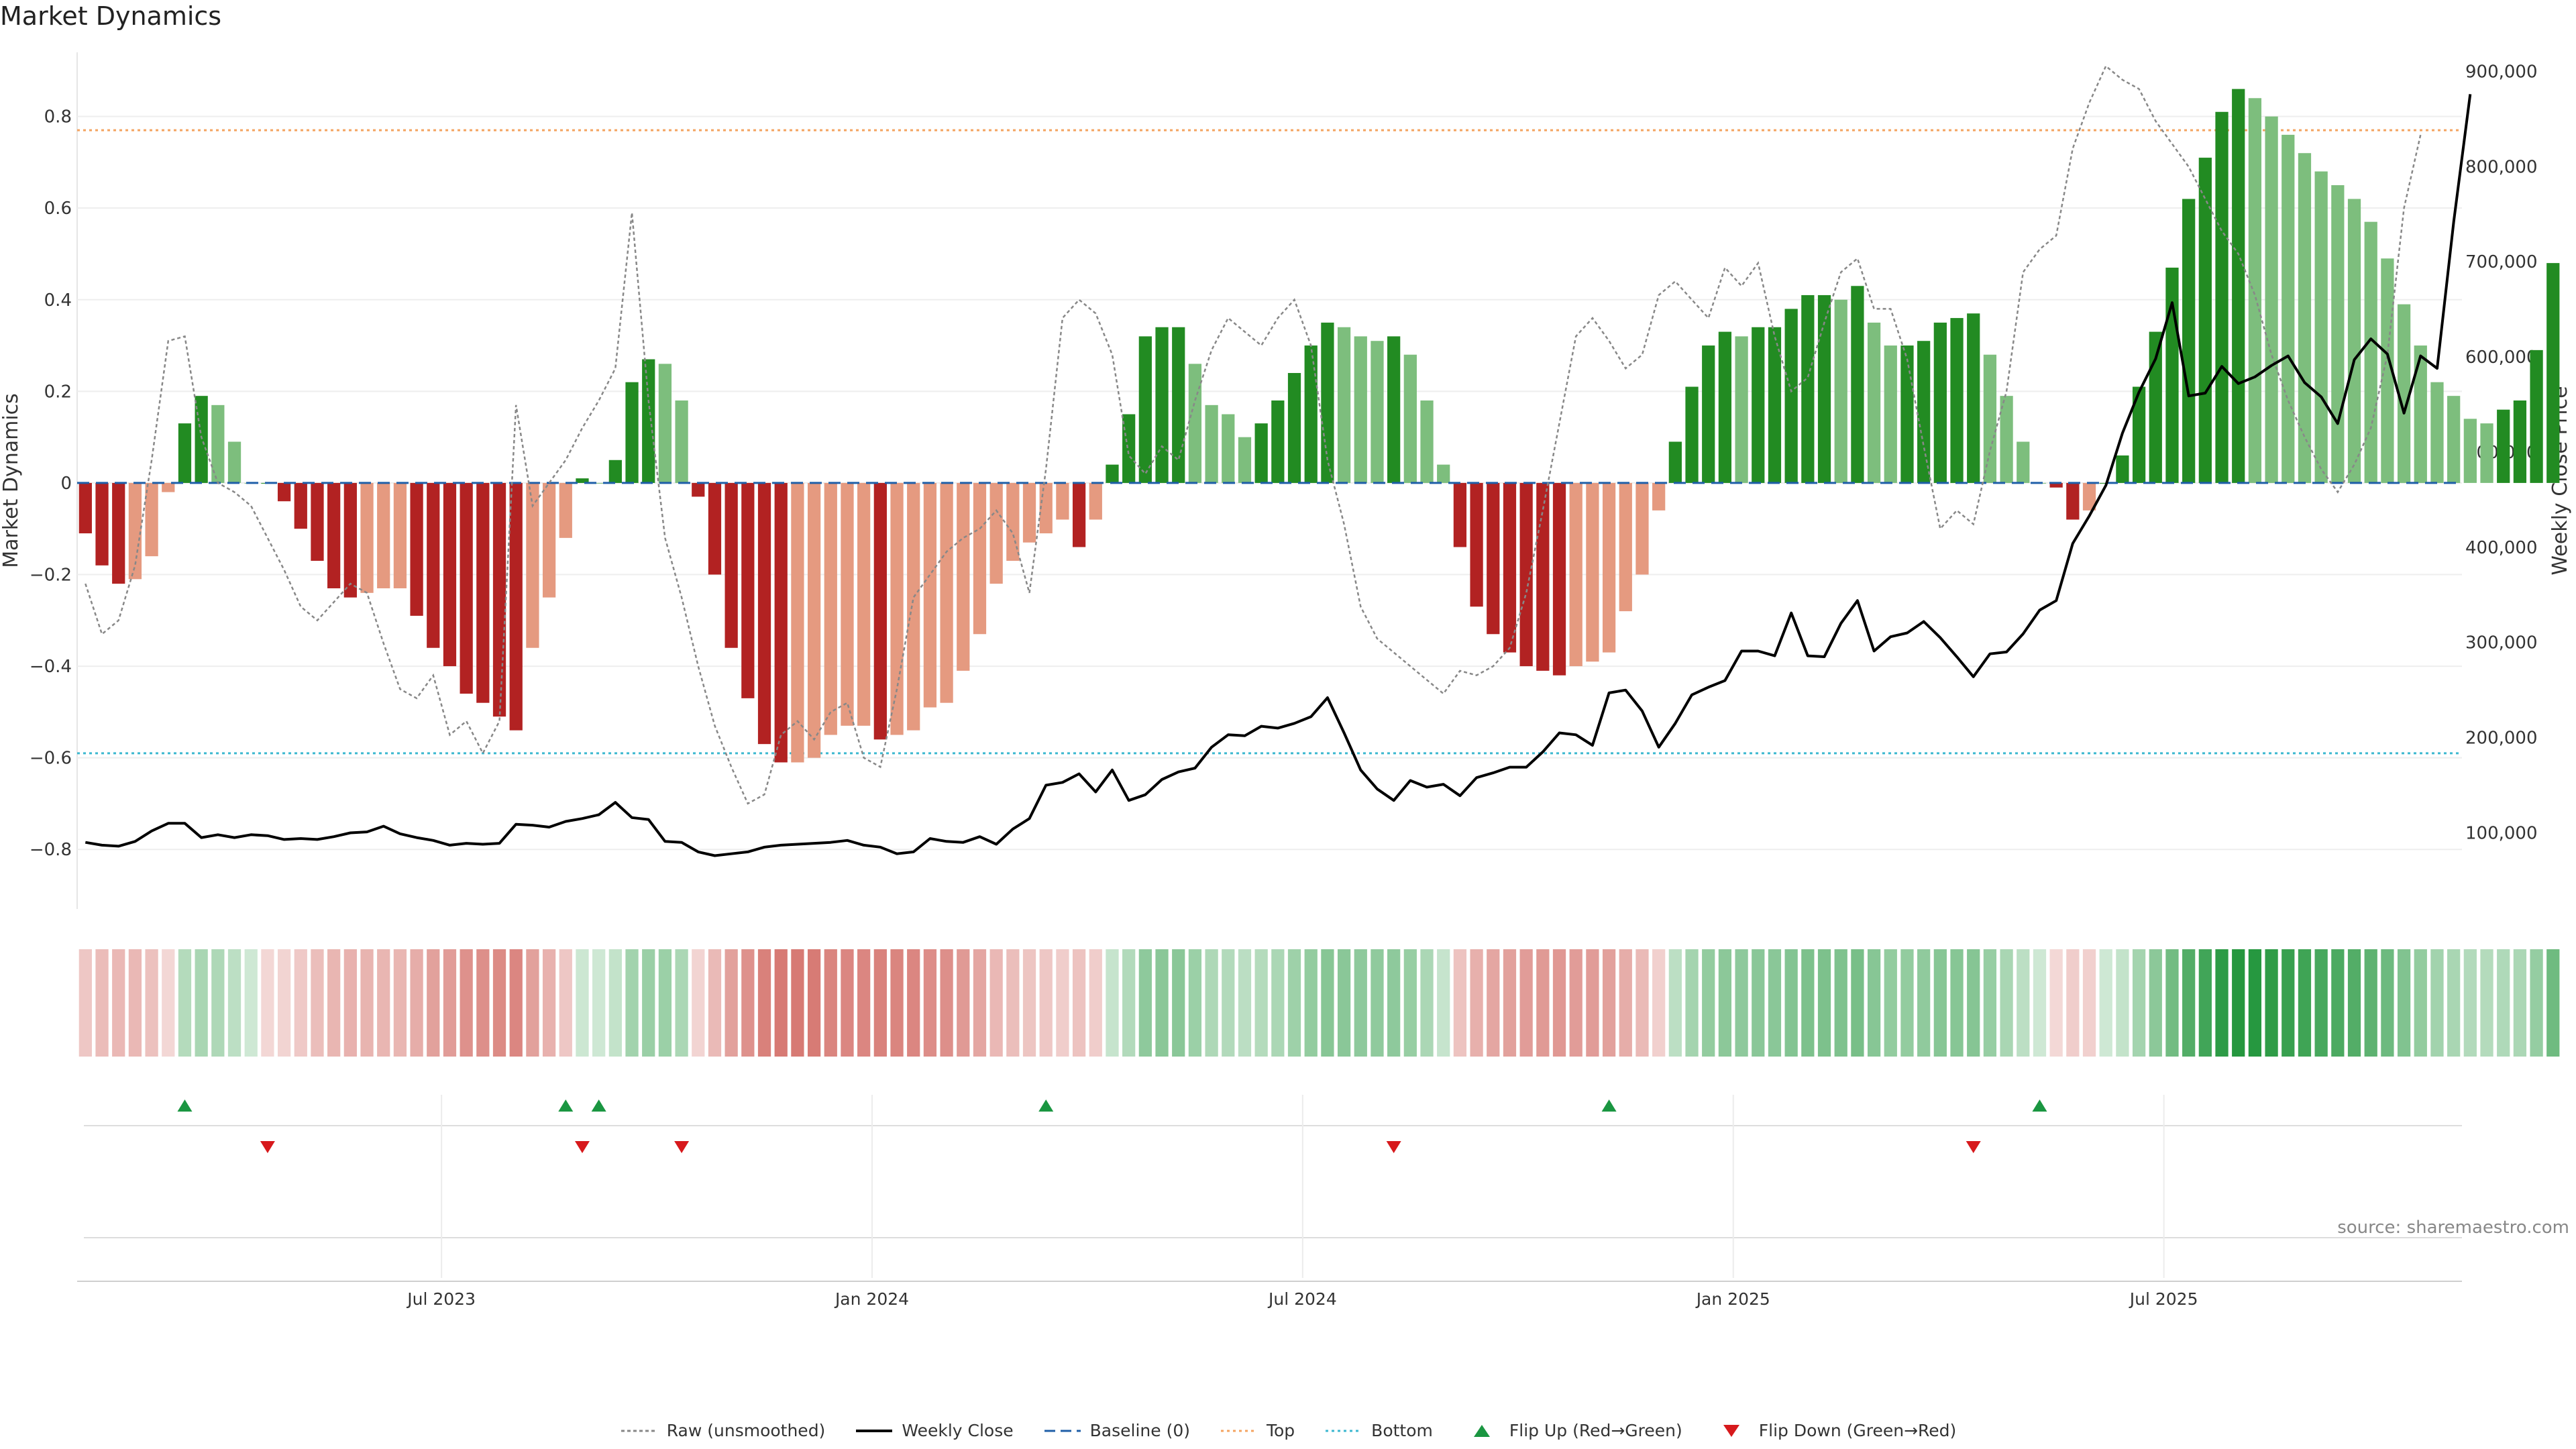 This screenshot has height=1449, width=2576. Describe the element at coordinates (722, 1430) in the screenshot. I see `legend-item-raw: Raw (unsmoothed)` at that location.